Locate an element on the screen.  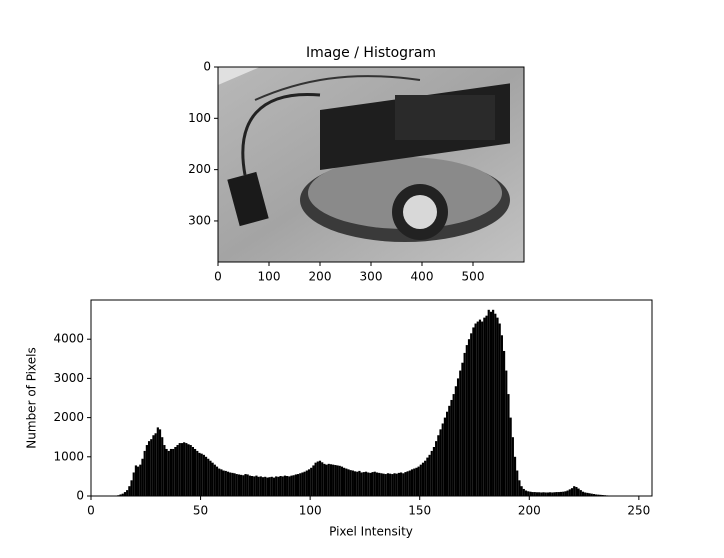
y-tick-label: 2000 is located at coordinates (68, 417).